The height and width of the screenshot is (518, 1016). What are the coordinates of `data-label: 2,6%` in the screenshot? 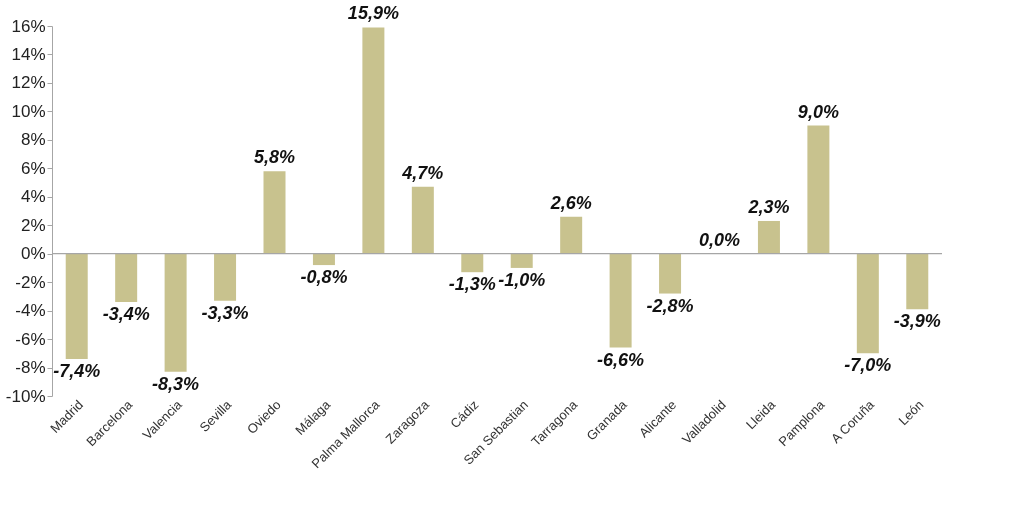 It's located at (570, 202).